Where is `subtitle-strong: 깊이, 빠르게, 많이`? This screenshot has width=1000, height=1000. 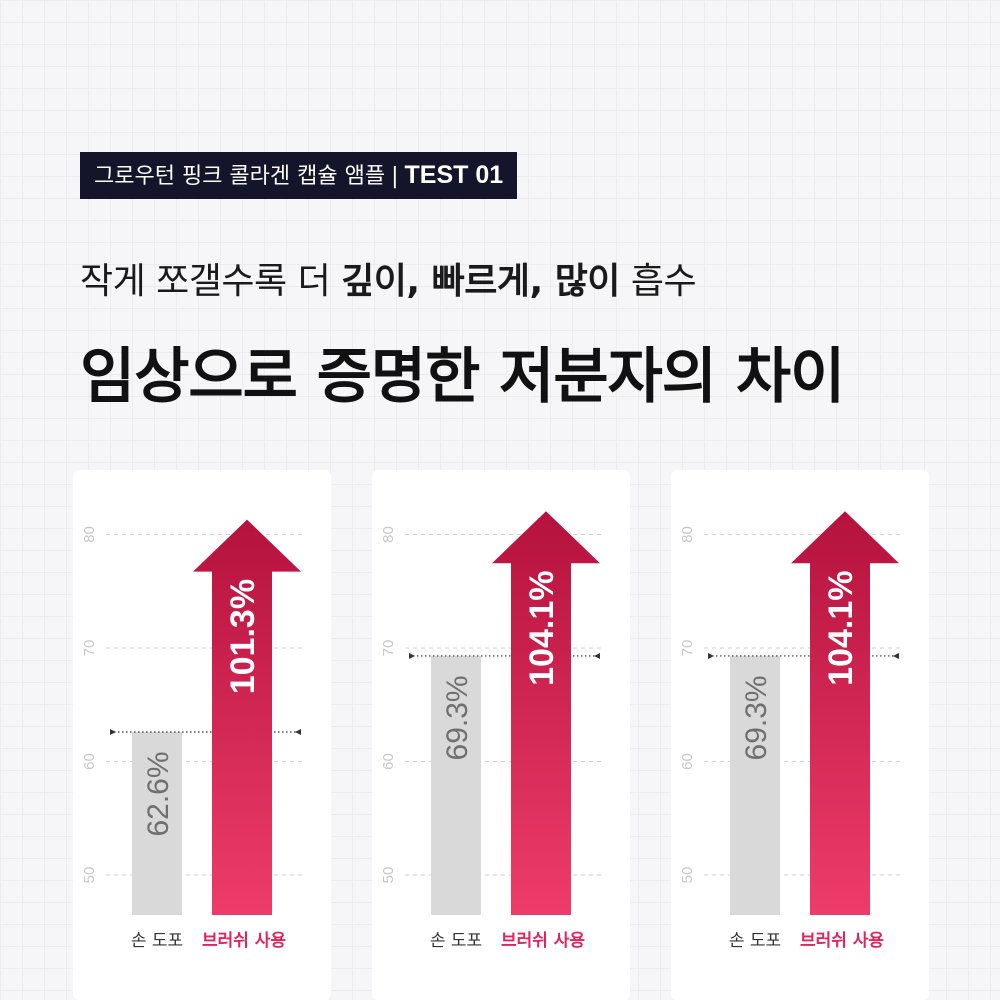 subtitle-strong: 깊이, 빠르게, 많이 is located at coordinates (480, 281).